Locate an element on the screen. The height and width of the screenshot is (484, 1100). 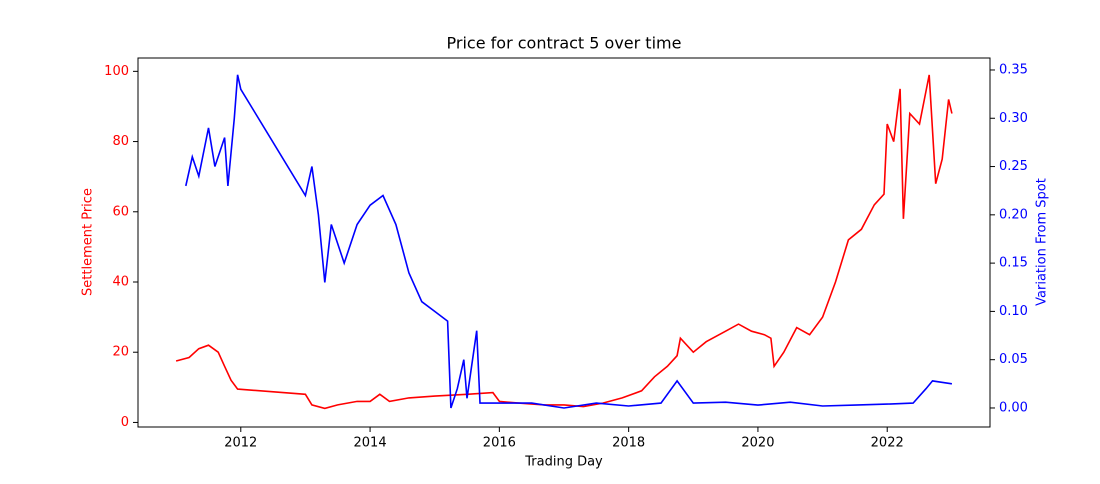
x-axis-label: Trading Day is located at coordinates (563, 462).